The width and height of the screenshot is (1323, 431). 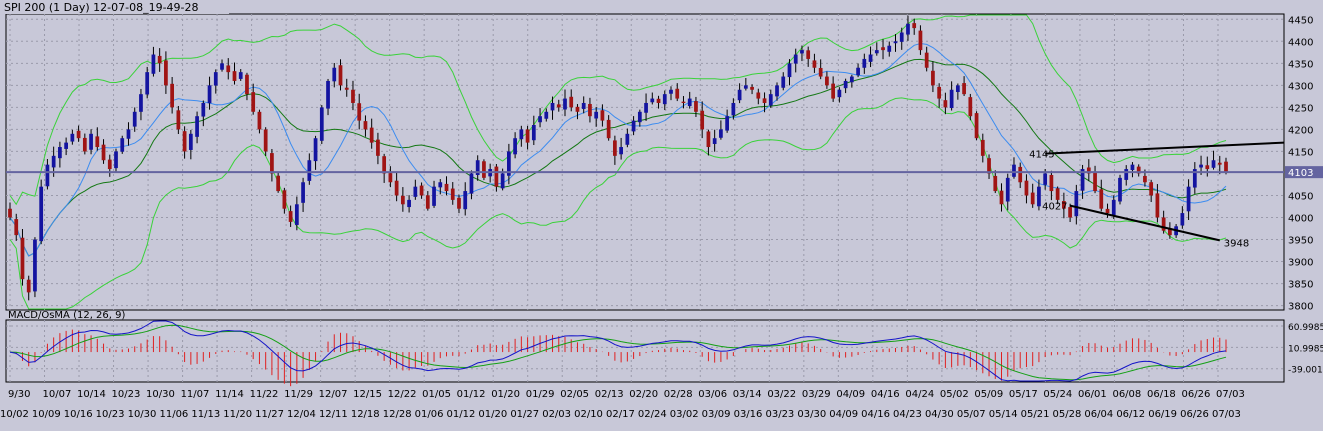 I want to click on x-tick-label-bottom: 04/23, so click(x=907, y=414).